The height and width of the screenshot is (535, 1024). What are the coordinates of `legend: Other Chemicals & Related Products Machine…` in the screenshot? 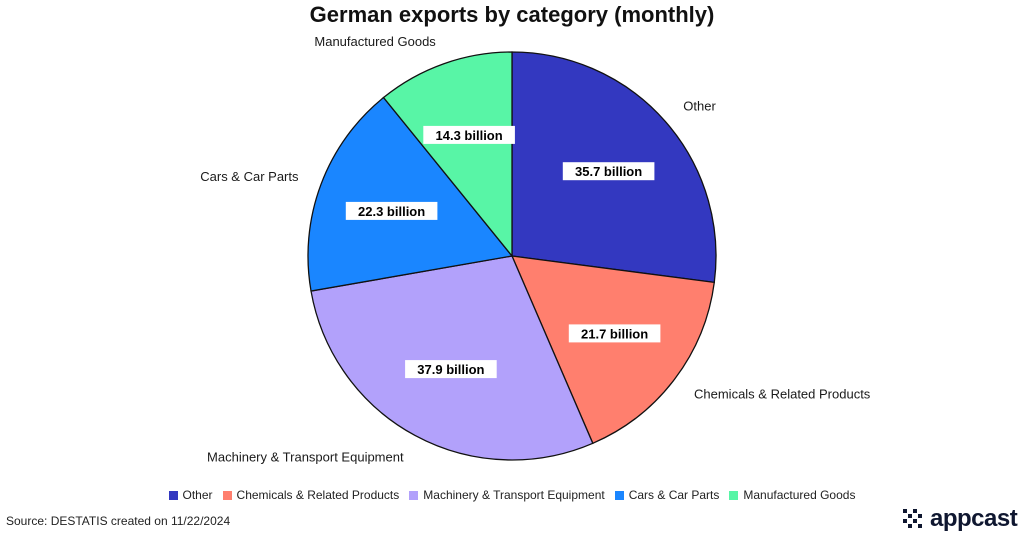 It's located at (512, 495).